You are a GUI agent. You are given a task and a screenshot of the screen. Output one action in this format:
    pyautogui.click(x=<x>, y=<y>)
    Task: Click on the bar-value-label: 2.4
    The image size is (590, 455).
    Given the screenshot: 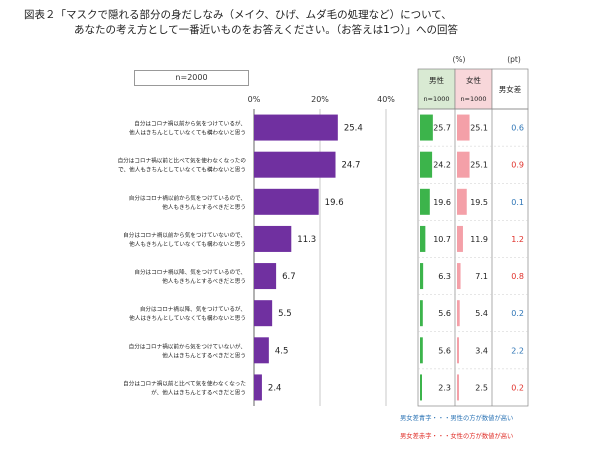 What is the action you would take?
    pyautogui.click(x=275, y=388)
    